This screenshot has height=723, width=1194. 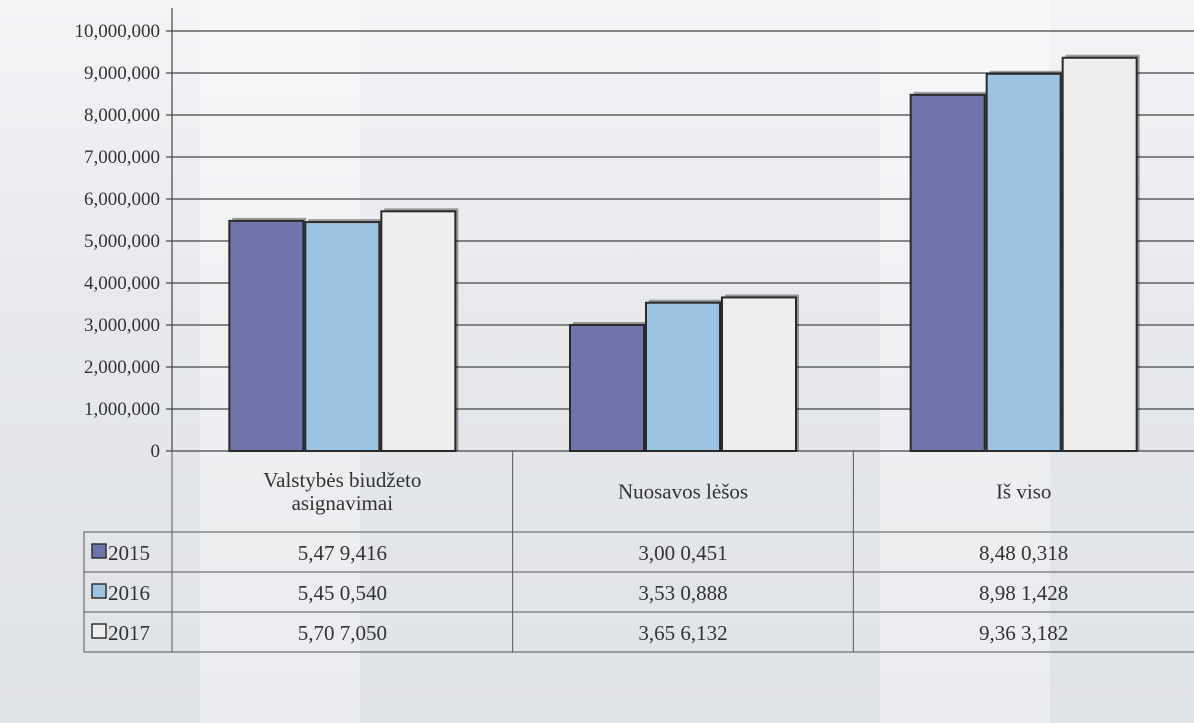 What do you see at coordinates (129, 593) in the screenshot?
I see `legend-label: 2016` at bounding box center [129, 593].